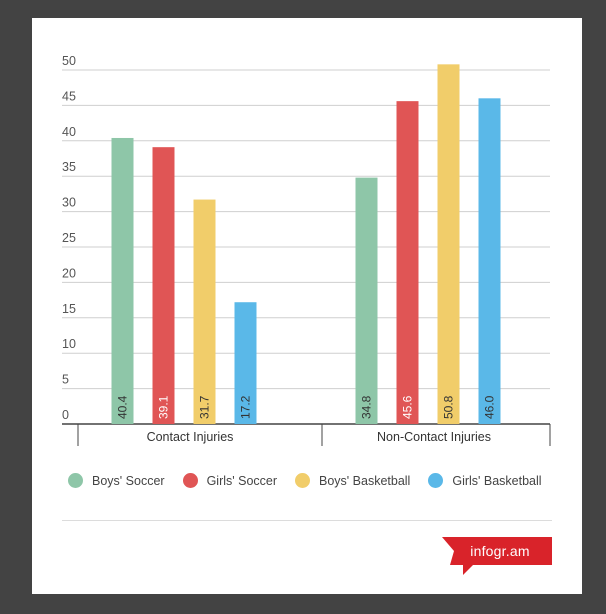  What do you see at coordinates (190, 437) in the screenshot?
I see `x-category-label: Contact Injuries` at bounding box center [190, 437].